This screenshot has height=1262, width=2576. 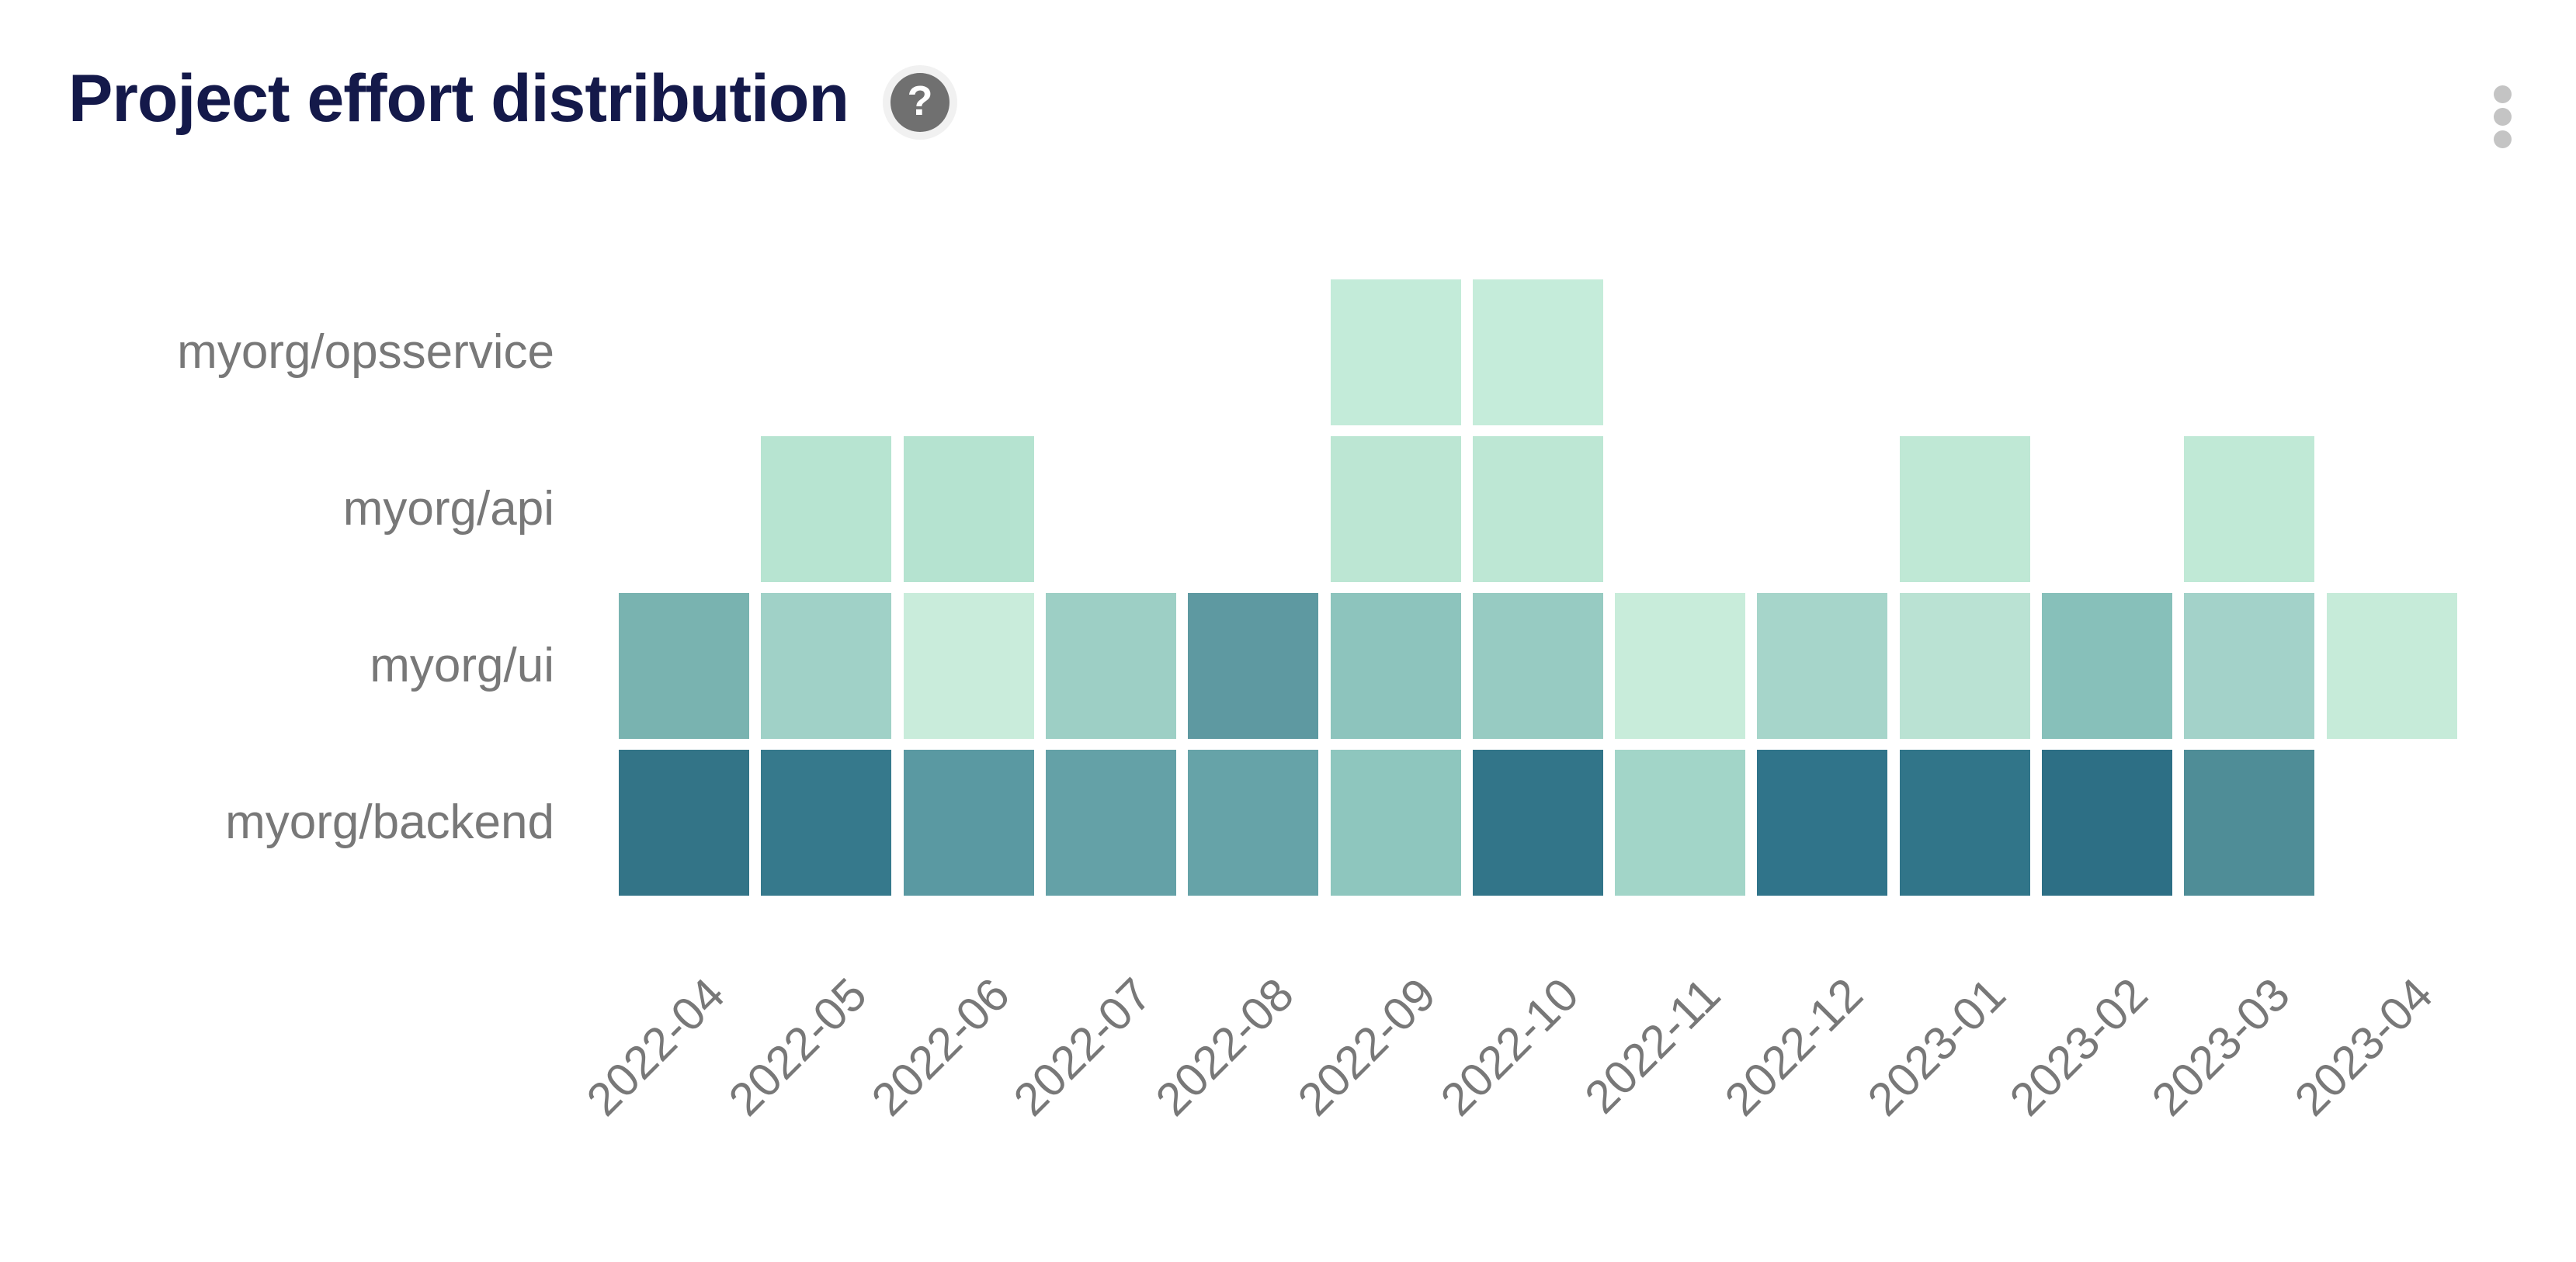 I want to click on y-axis-label-myorg-backend: myorg/backend, so click(x=389, y=823).